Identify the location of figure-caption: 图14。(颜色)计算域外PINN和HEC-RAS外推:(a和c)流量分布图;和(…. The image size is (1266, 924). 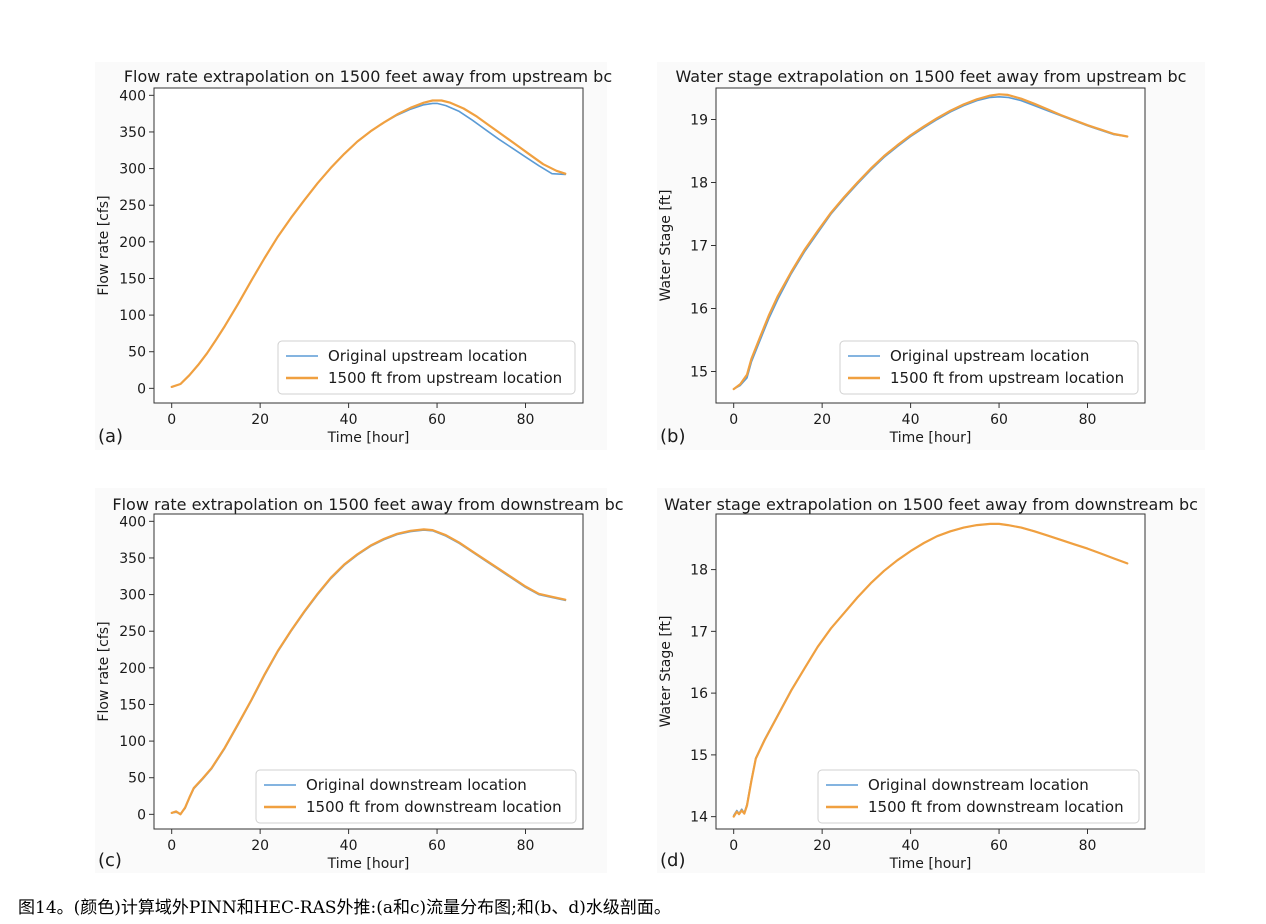
(344, 908).